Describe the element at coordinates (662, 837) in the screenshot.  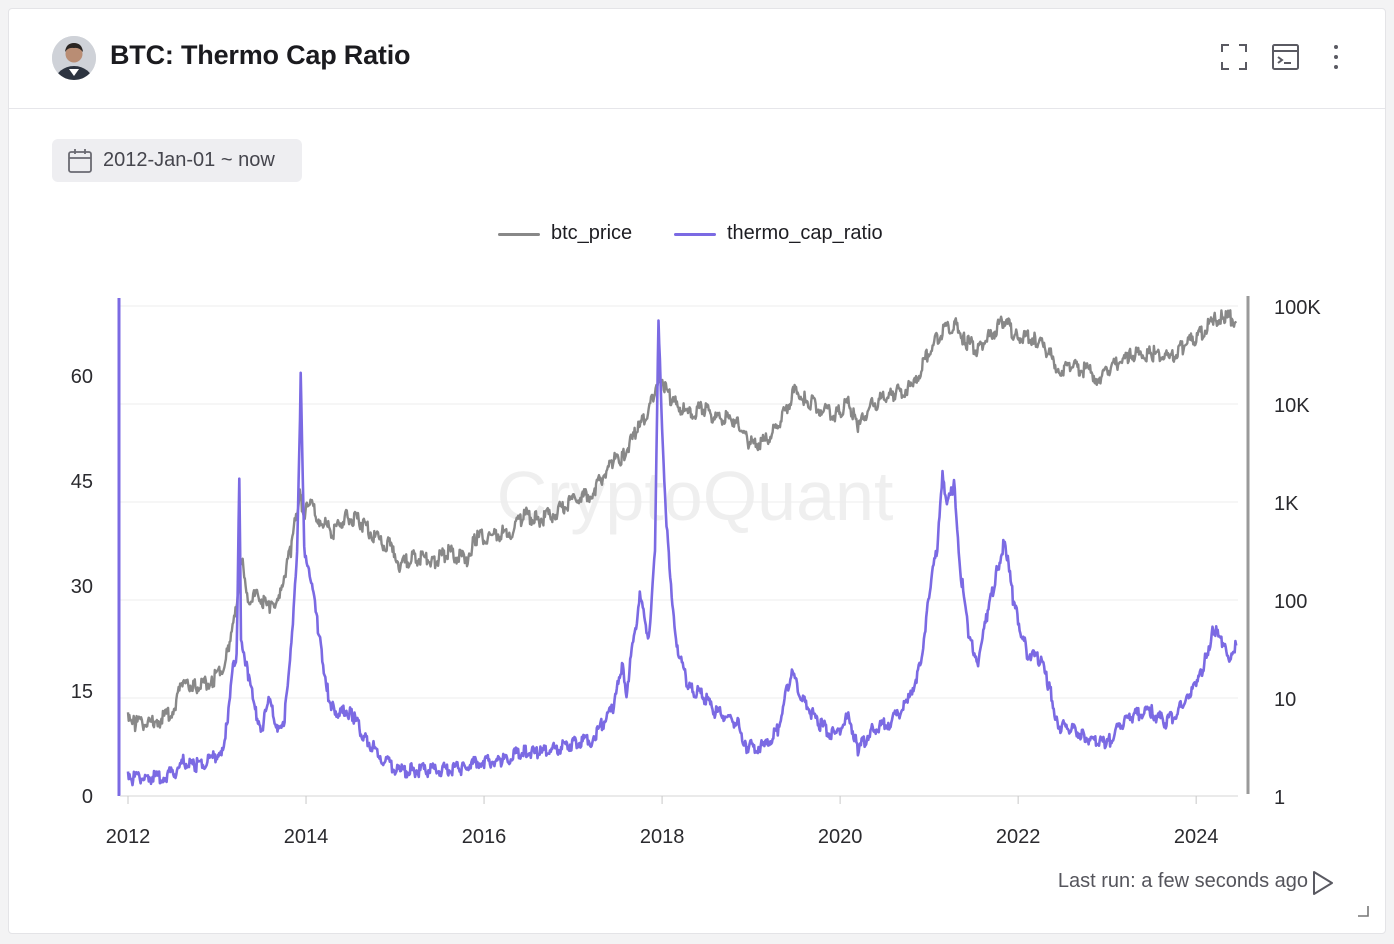
I see `x-tick-label: 2018` at that location.